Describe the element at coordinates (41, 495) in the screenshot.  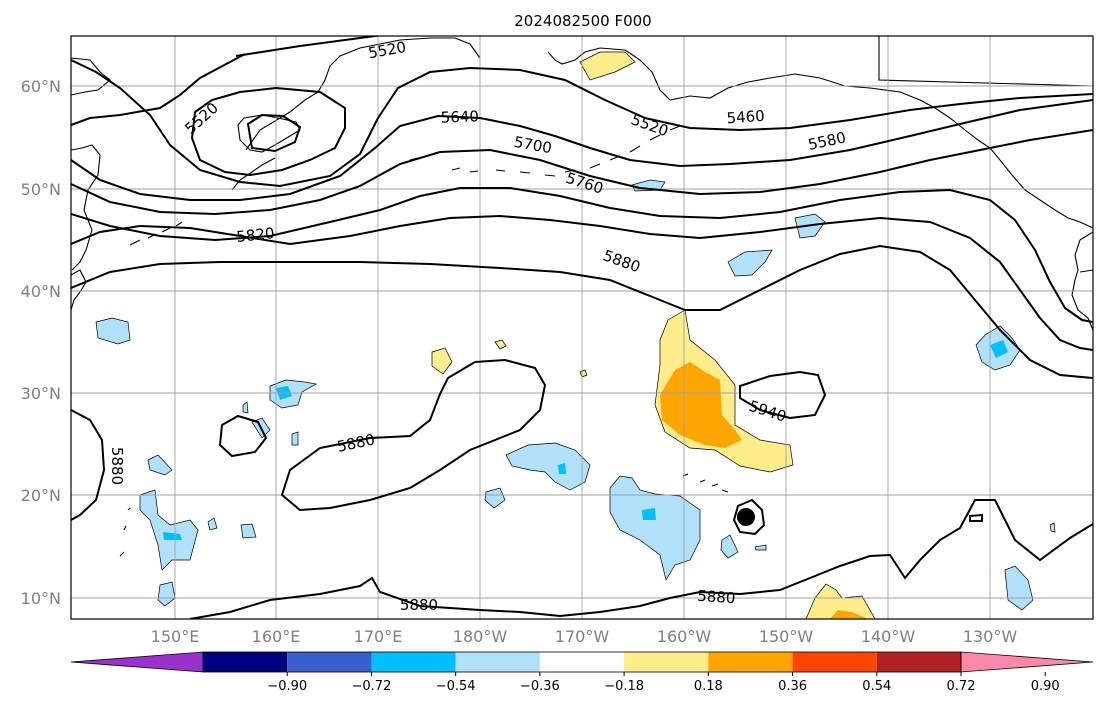
I see `lat-label: 20°N` at that location.